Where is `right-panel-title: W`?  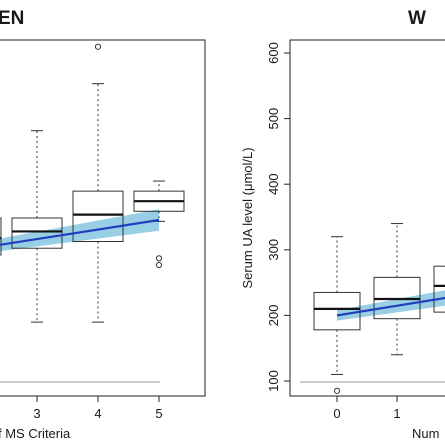
right-panel-title: W is located at coordinates (417, 18).